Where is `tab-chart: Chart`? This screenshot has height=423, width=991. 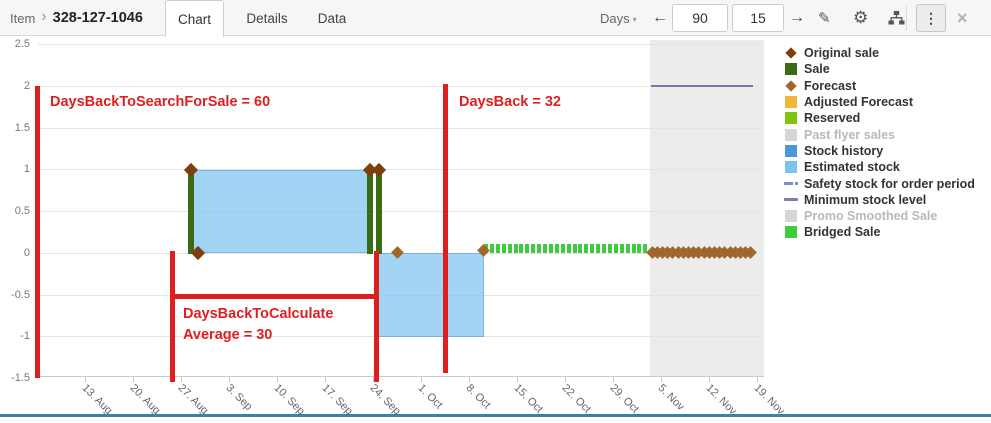
tab-chart: Chart is located at coordinates (194, 18).